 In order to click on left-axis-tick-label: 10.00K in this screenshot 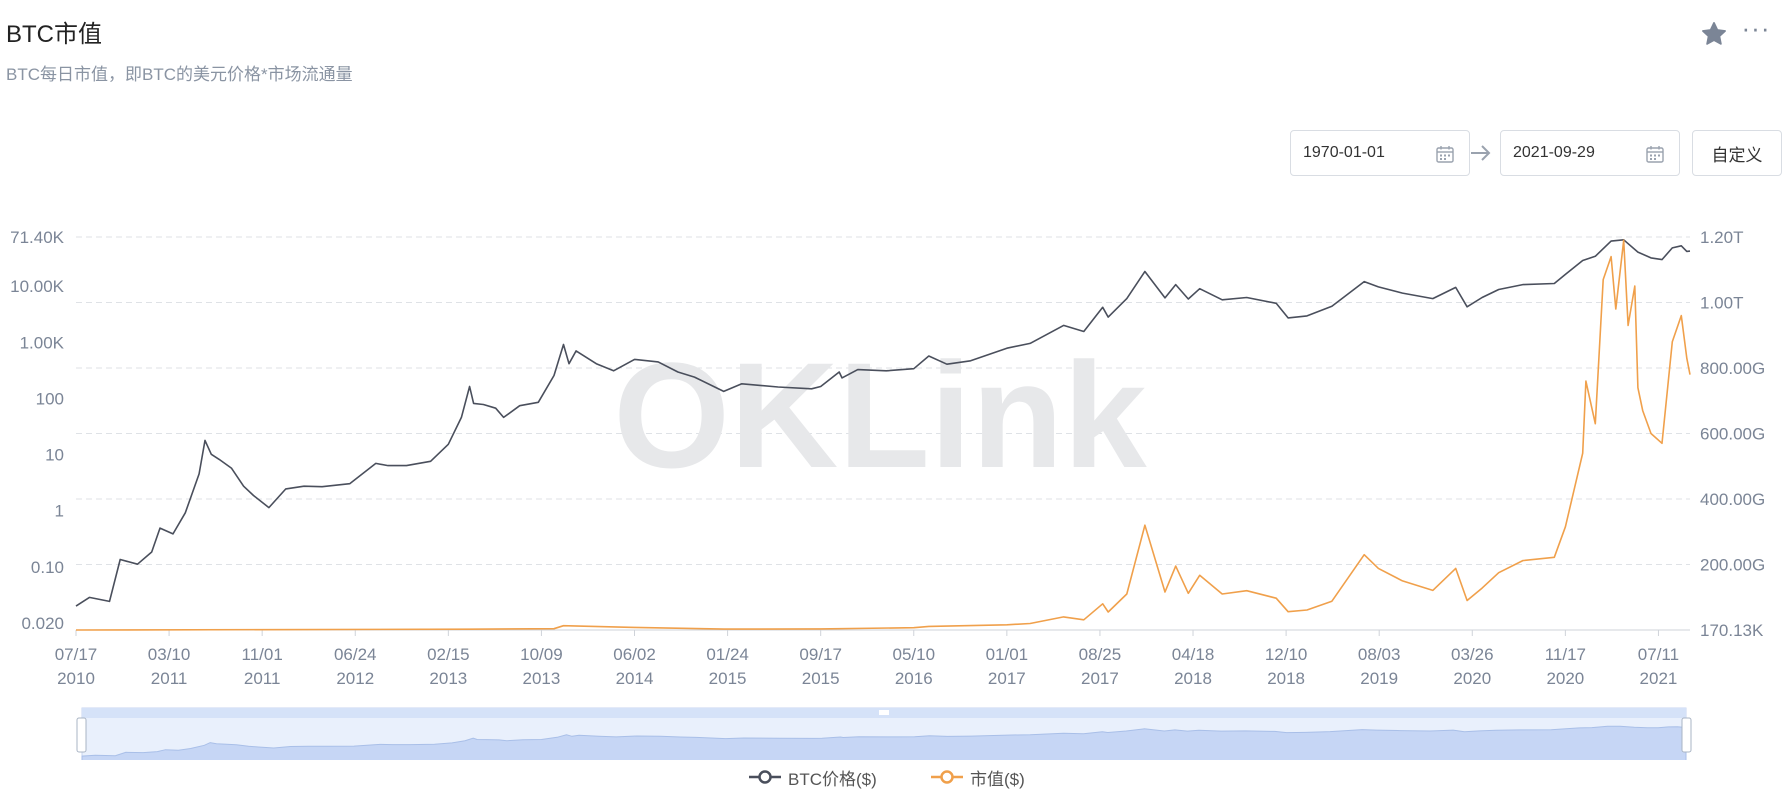, I will do `click(37, 286)`.